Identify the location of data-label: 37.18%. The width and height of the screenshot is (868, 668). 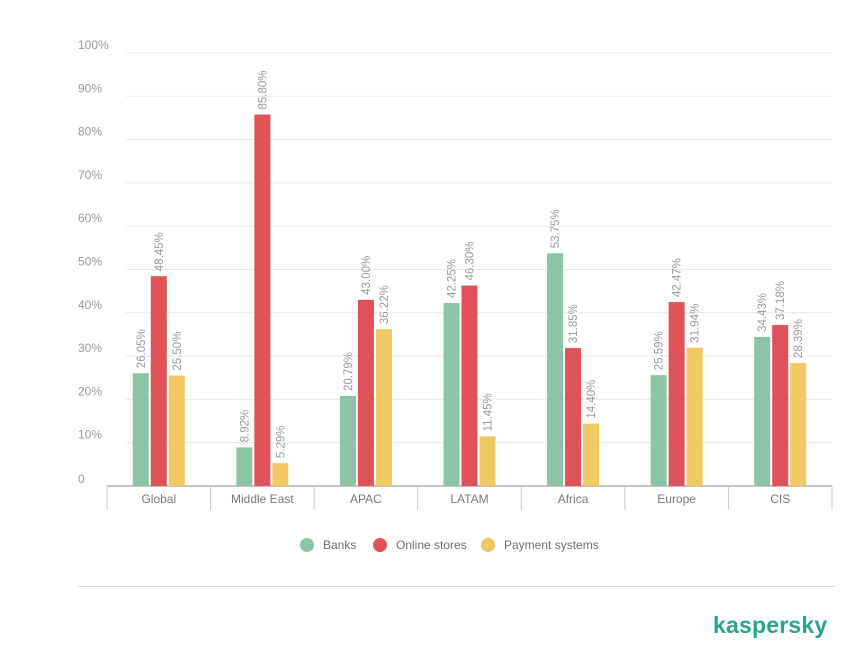
(781, 300).